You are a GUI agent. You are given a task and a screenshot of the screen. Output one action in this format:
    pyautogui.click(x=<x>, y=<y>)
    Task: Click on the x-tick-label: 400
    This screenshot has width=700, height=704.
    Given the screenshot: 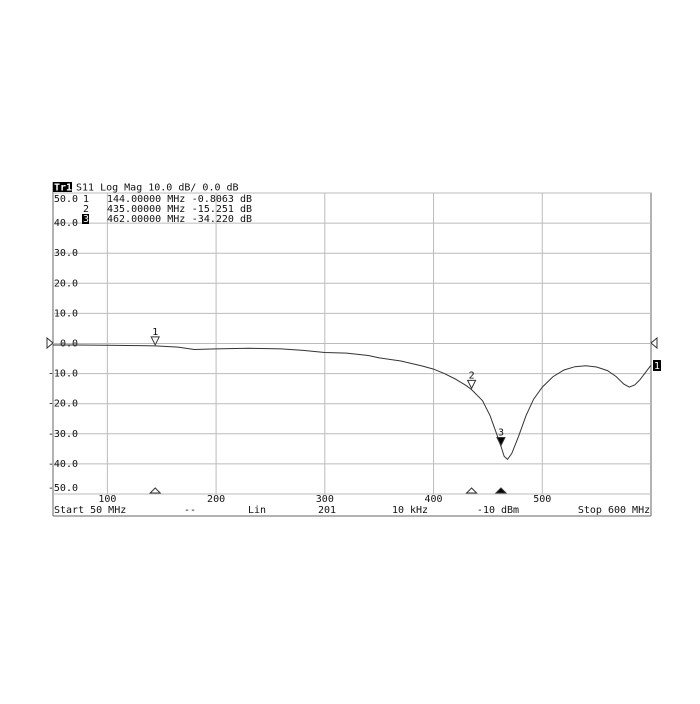 What is the action you would take?
    pyautogui.click(x=434, y=499)
    